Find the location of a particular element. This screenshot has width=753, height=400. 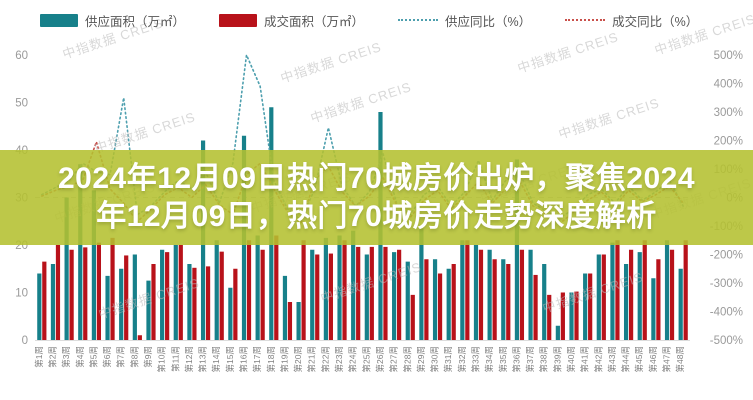

svg-text: 200% is located at coordinates (728, 142).